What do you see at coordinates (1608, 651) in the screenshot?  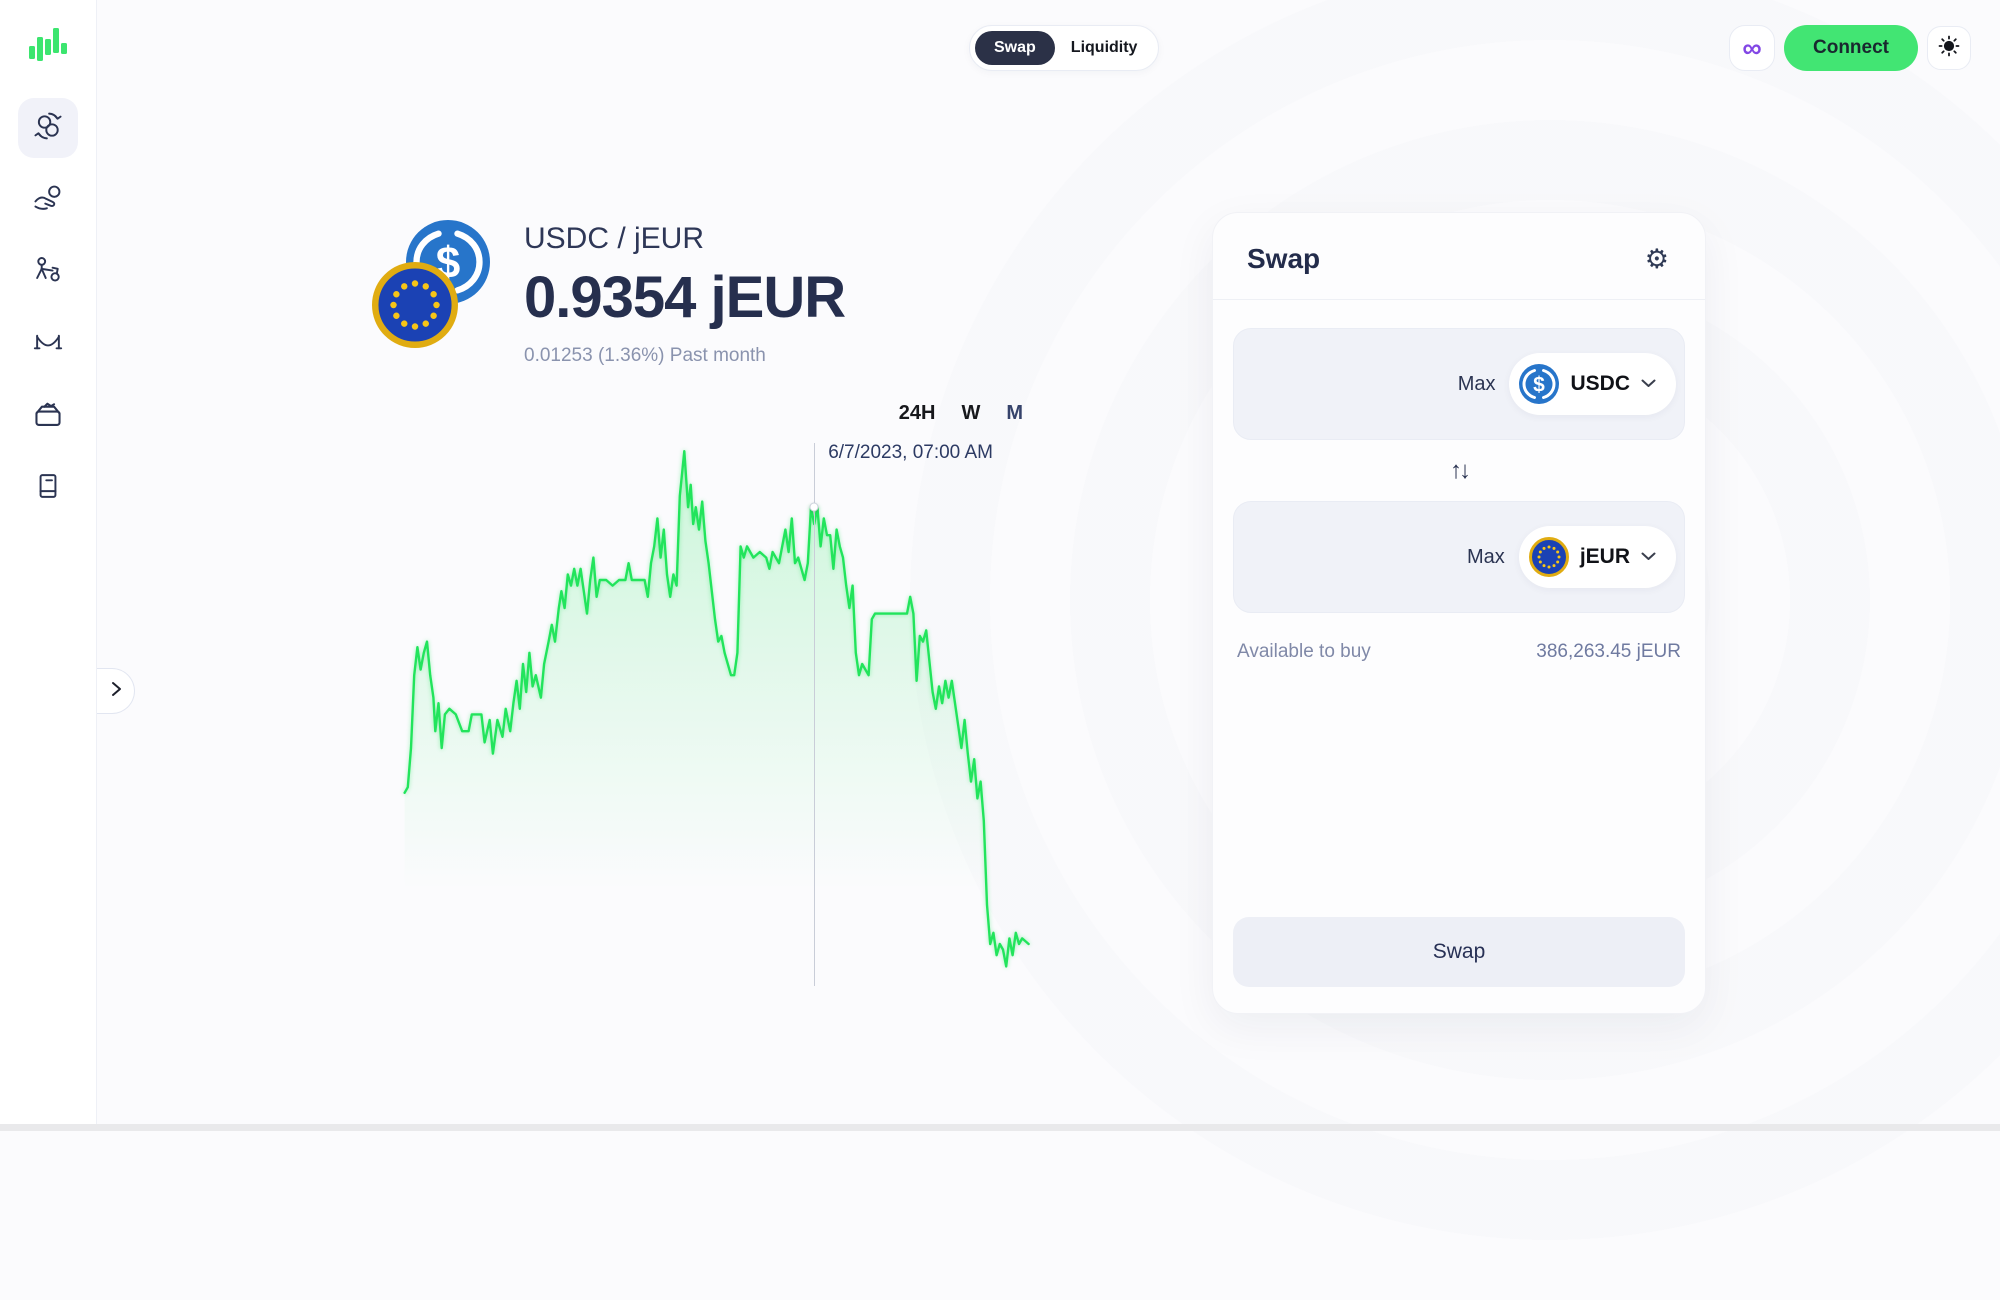 I see `available-value: 386,263.45 jEUR` at bounding box center [1608, 651].